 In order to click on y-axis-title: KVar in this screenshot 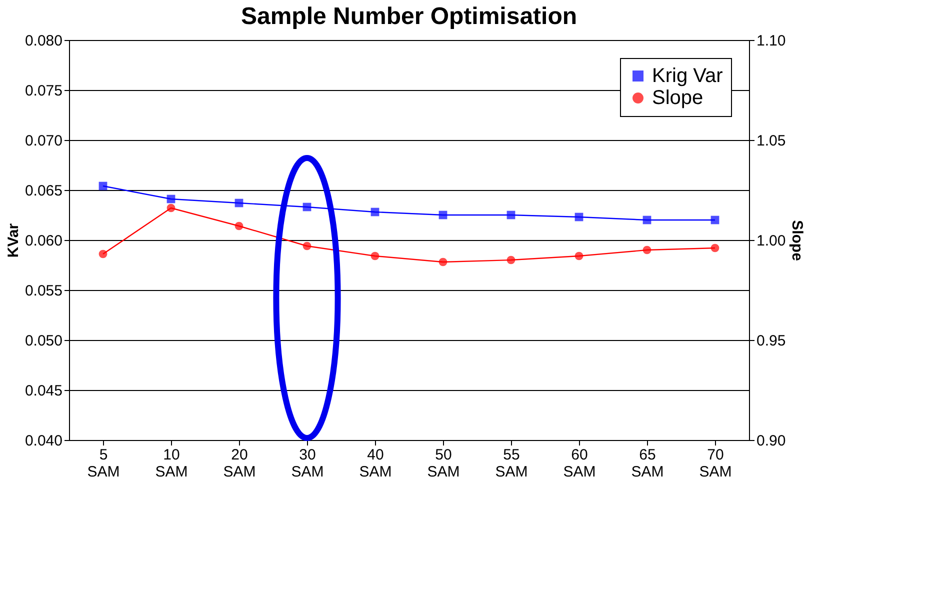, I will do `click(13, 240)`.